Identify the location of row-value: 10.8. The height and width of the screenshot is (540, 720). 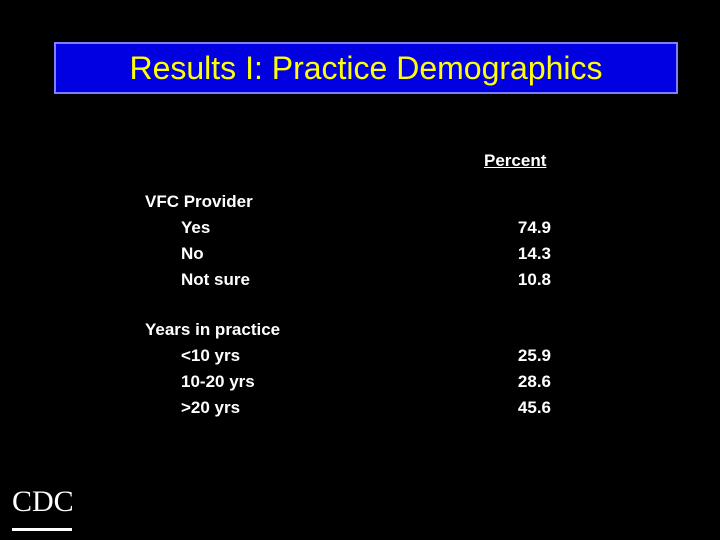
(534, 279).